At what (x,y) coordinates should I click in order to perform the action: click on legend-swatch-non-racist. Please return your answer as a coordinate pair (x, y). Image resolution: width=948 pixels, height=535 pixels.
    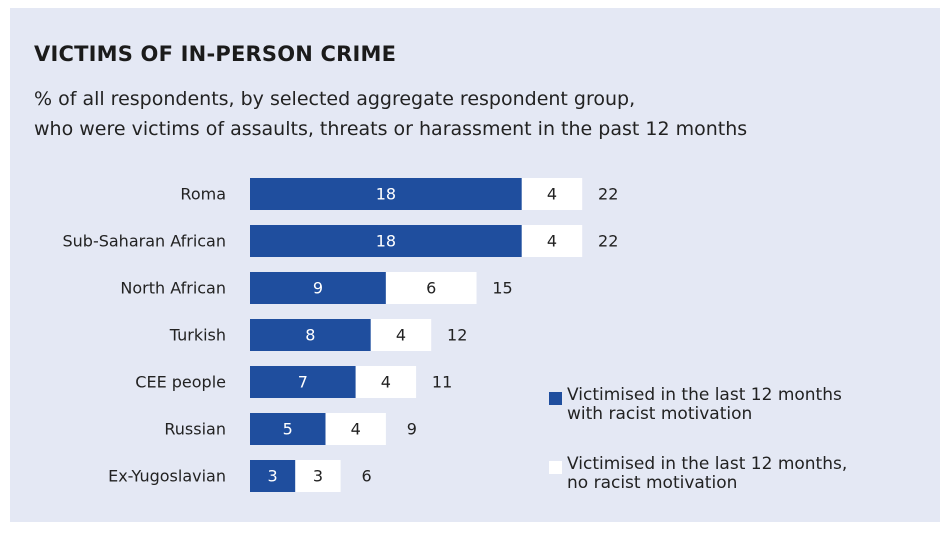
    Looking at the image, I should click on (555, 467).